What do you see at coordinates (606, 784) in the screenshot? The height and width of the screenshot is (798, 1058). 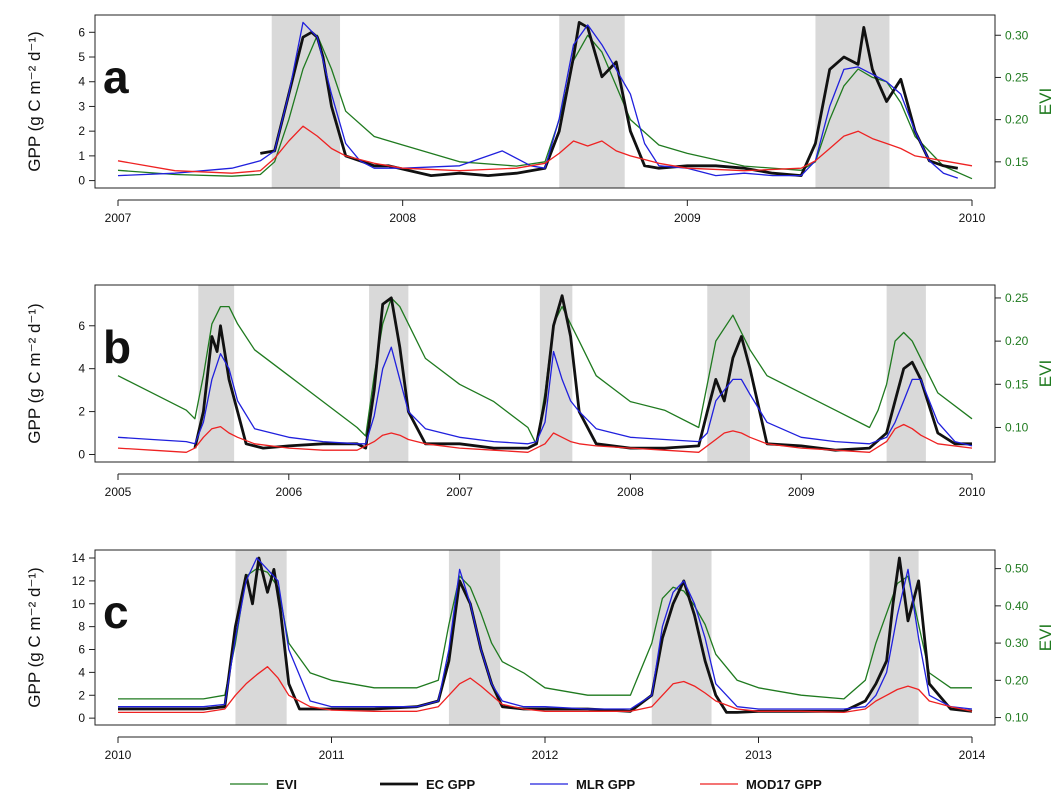 I see `legend-label: MLR GPP` at bounding box center [606, 784].